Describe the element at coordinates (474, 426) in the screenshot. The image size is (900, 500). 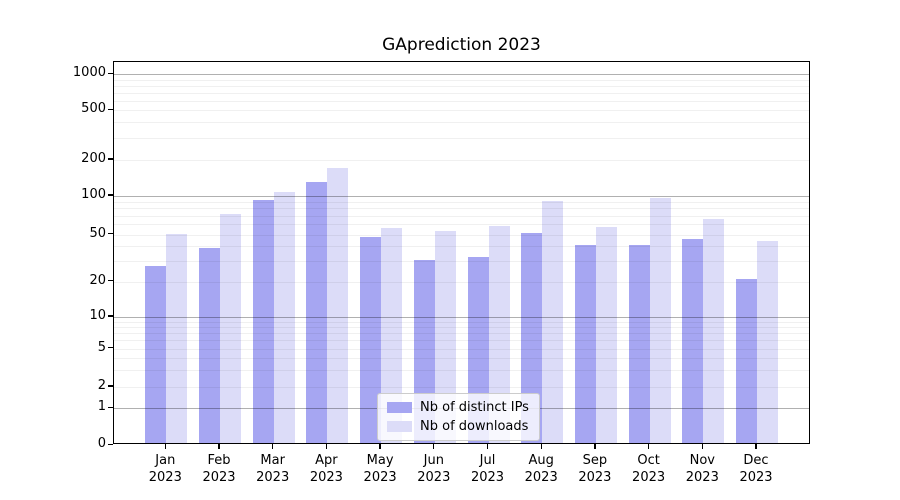
I see `legend-label-downloads: Nb of downloads` at that location.